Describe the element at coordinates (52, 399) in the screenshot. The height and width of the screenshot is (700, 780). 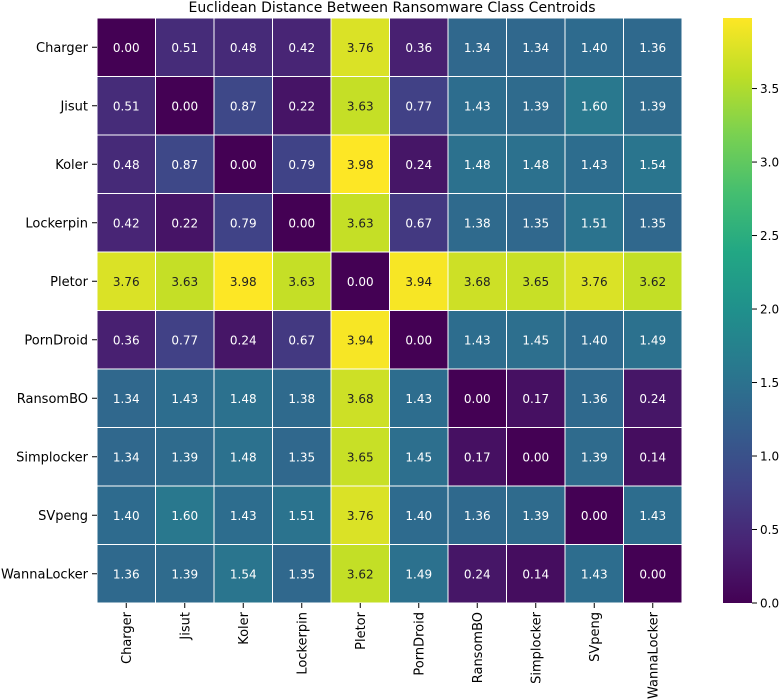
I see `y-tick-label-ransombo: RansomBO` at that location.